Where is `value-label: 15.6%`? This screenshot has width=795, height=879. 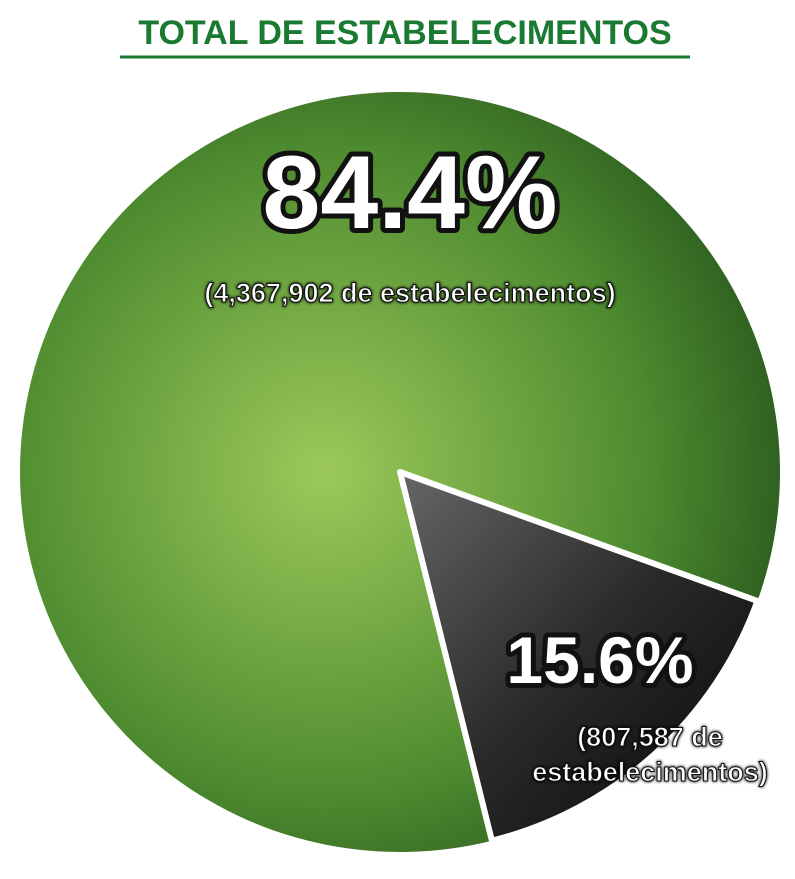
value-label: 15.6% is located at coordinates (599, 660).